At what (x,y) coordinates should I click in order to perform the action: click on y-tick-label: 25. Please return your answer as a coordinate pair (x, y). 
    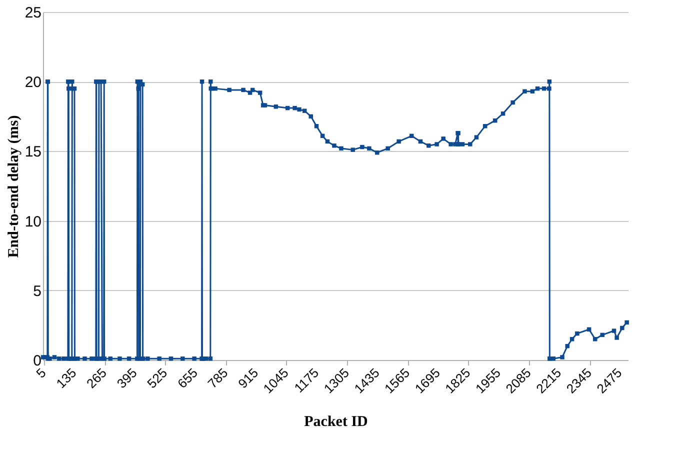
    Looking at the image, I should click on (33, 13).